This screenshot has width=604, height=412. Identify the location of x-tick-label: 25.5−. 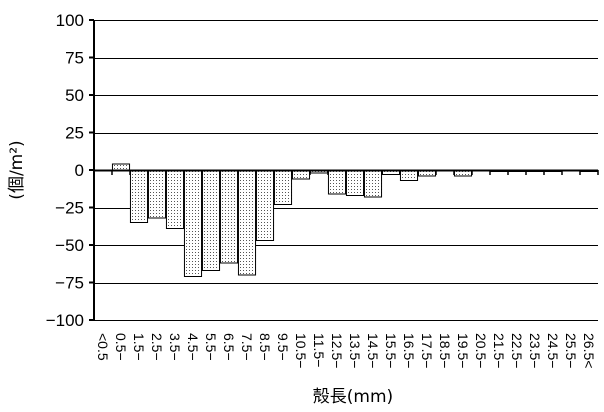
(571, 350).